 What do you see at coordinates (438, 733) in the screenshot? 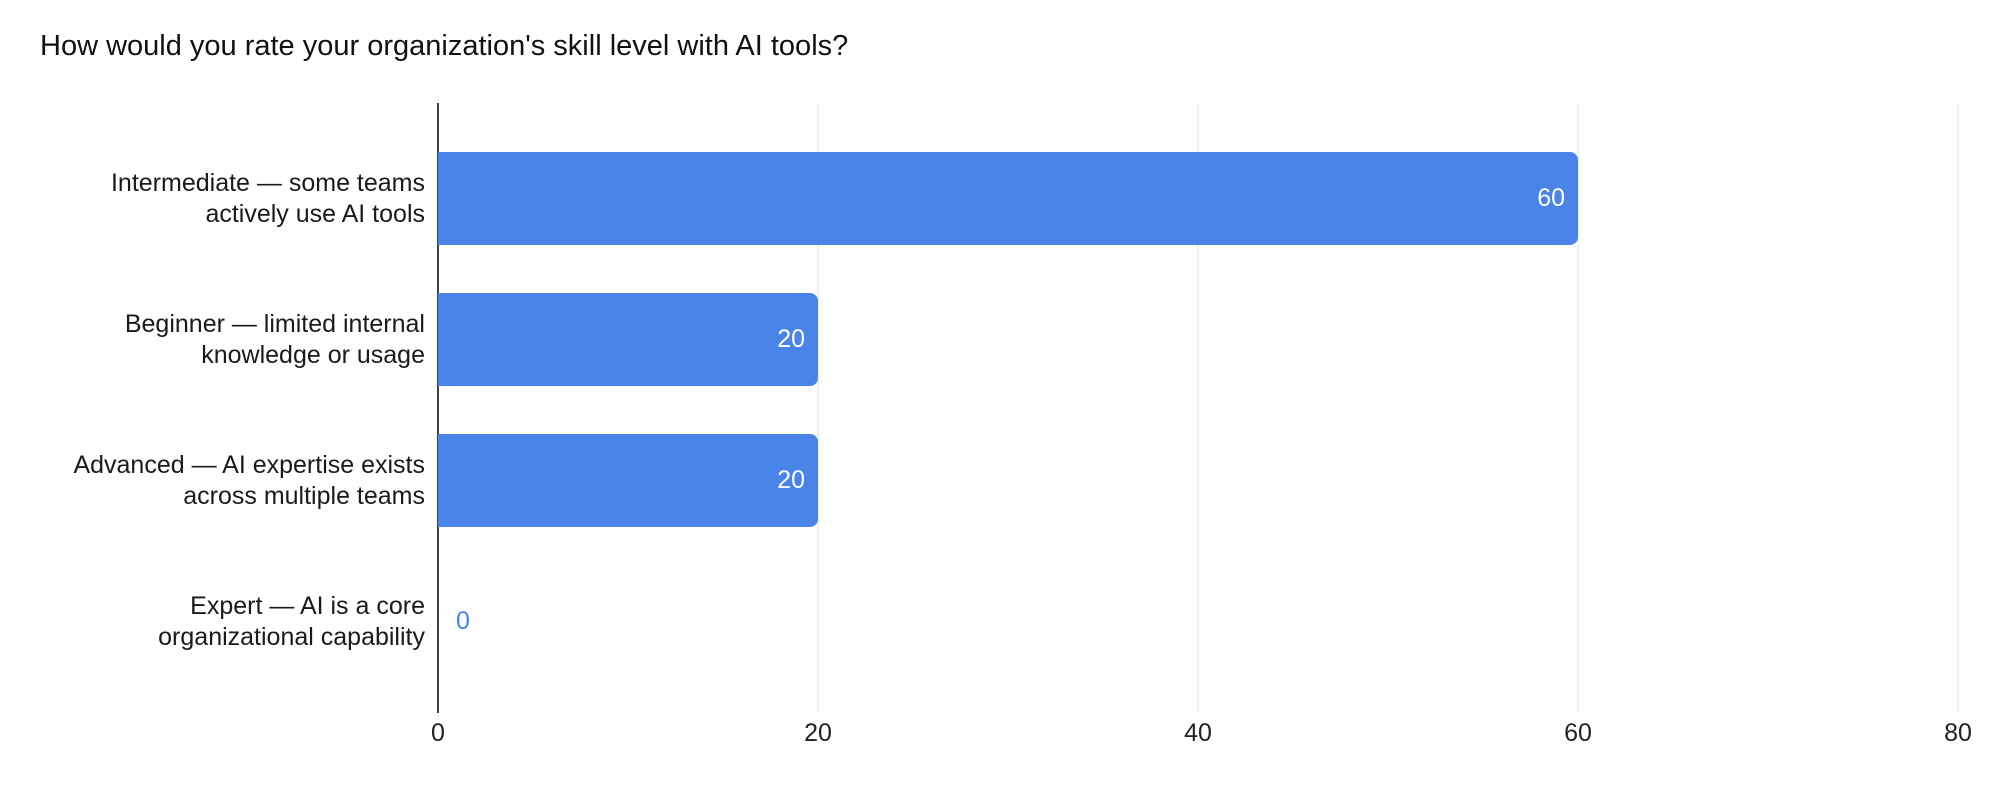
I see `x-tick-label: 0` at bounding box center [438, 733].